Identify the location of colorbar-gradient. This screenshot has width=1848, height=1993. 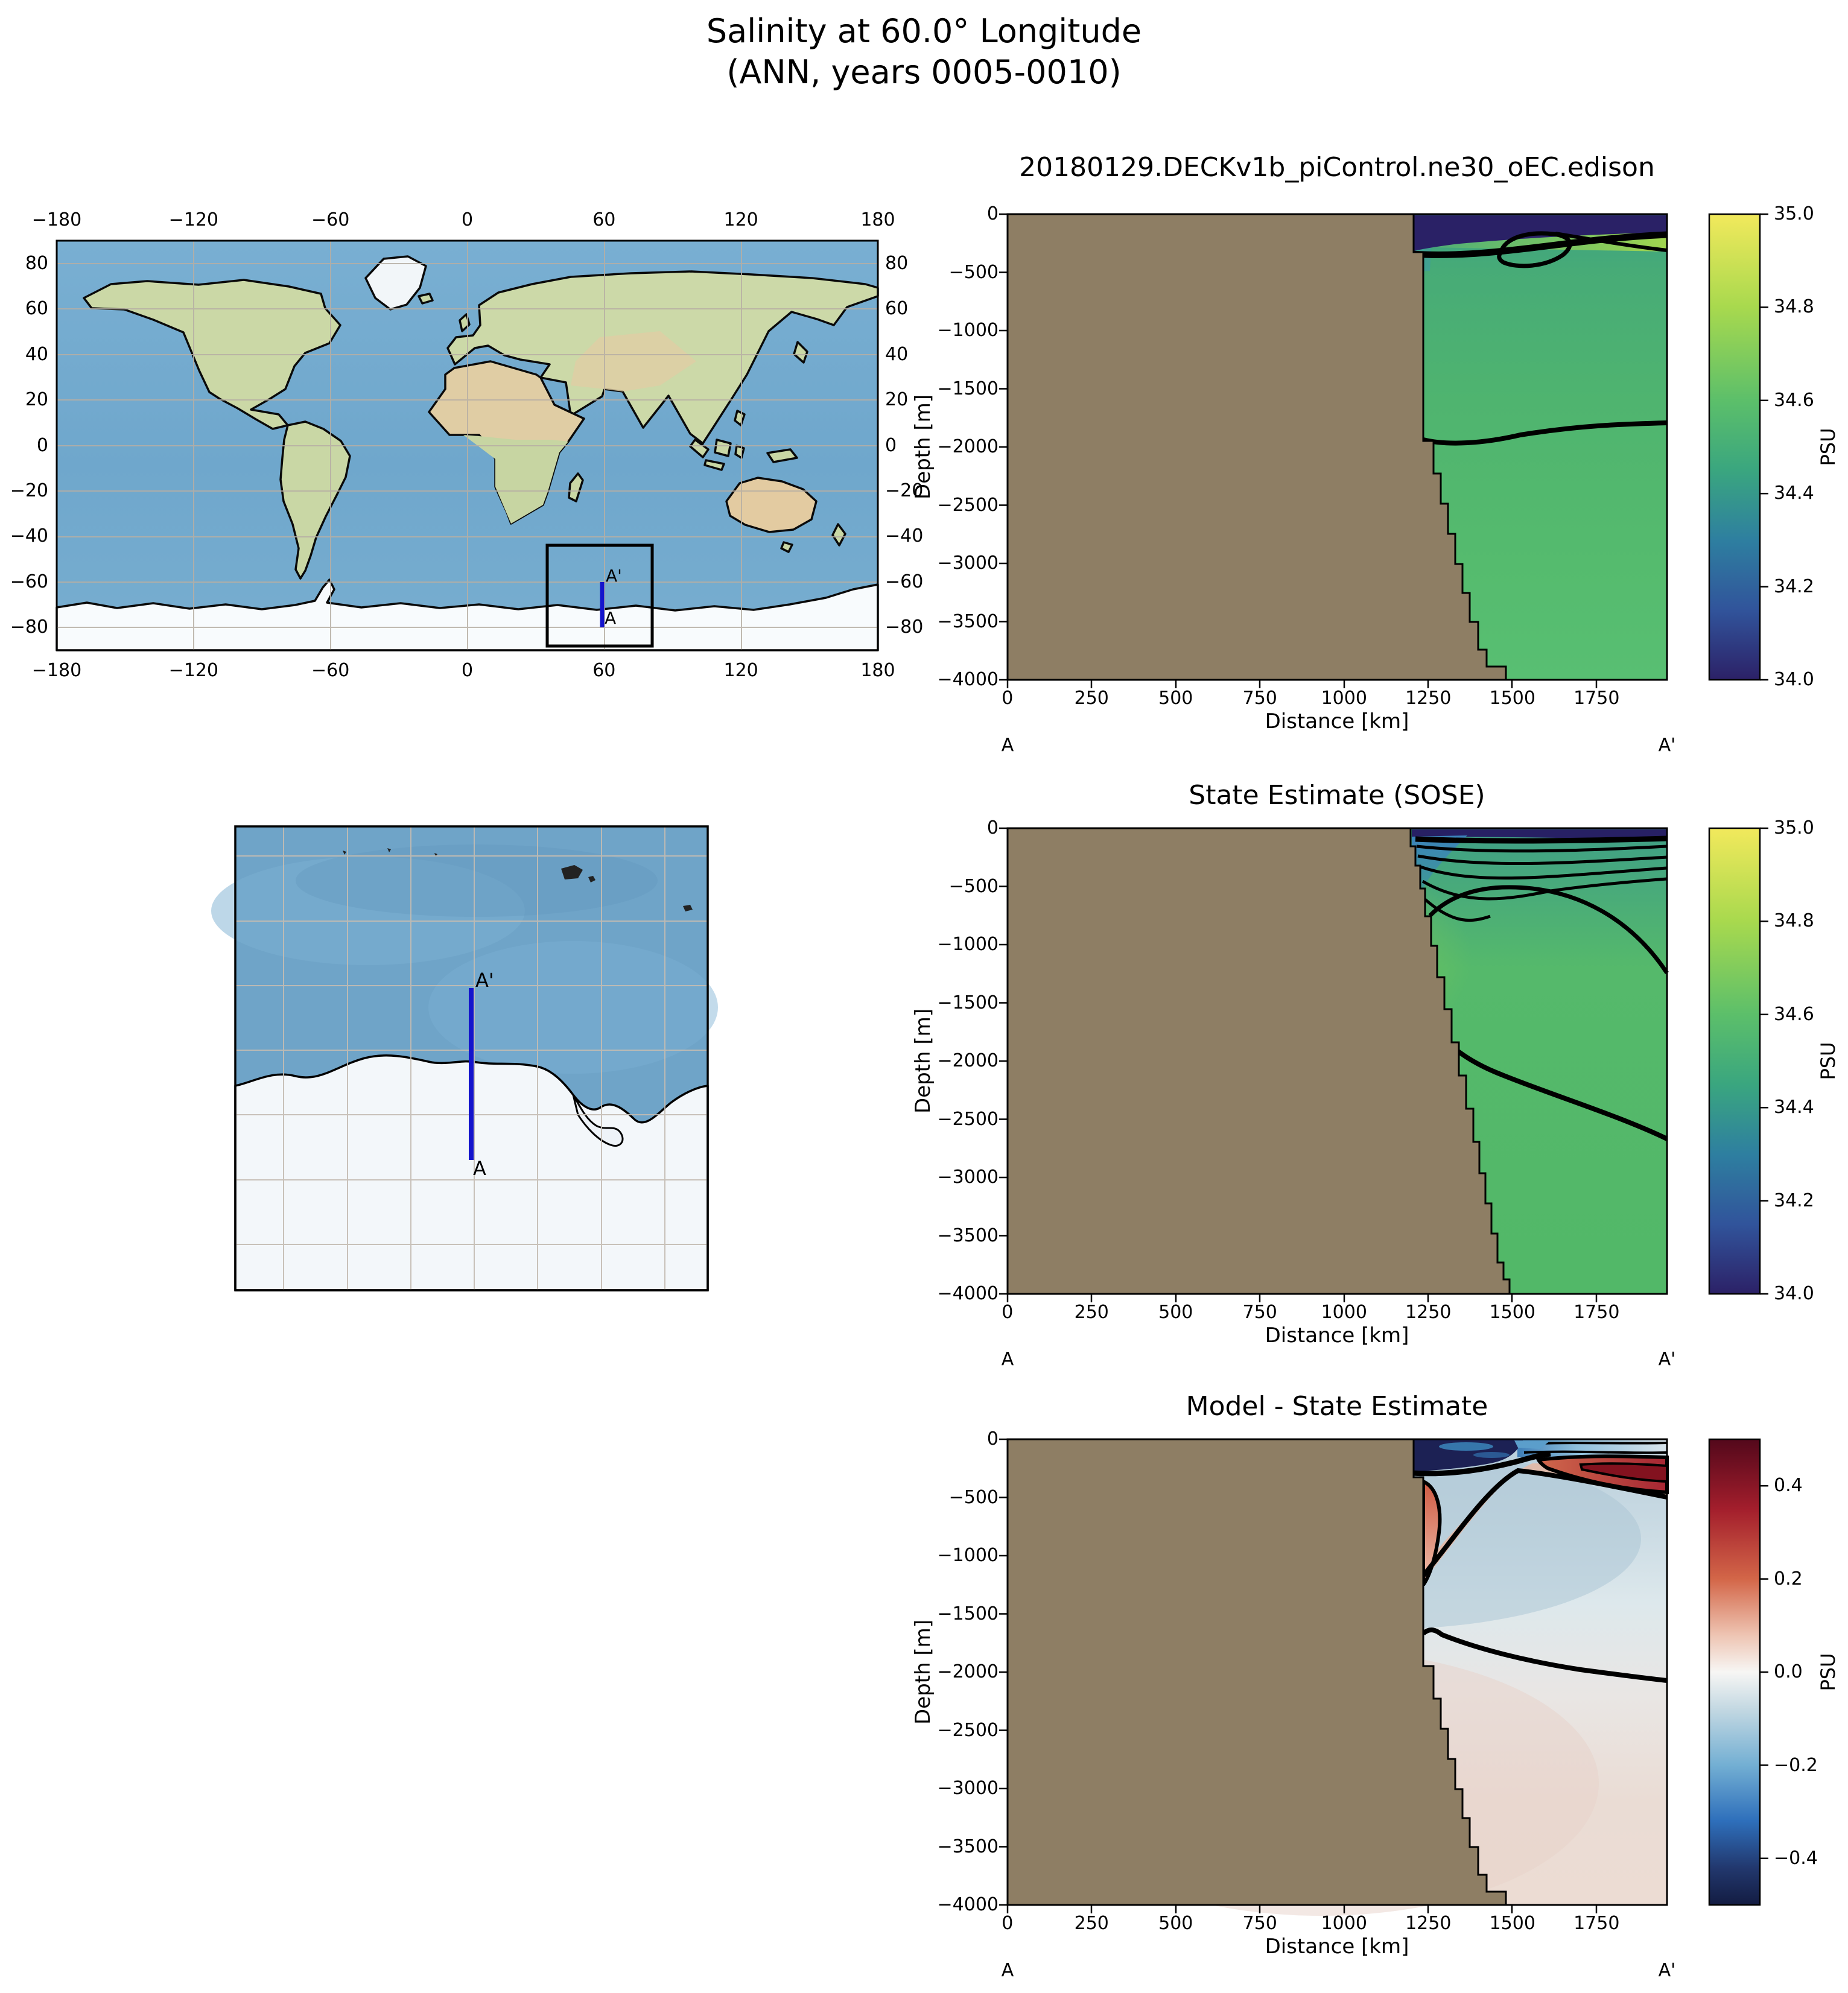
(1734, 1672).